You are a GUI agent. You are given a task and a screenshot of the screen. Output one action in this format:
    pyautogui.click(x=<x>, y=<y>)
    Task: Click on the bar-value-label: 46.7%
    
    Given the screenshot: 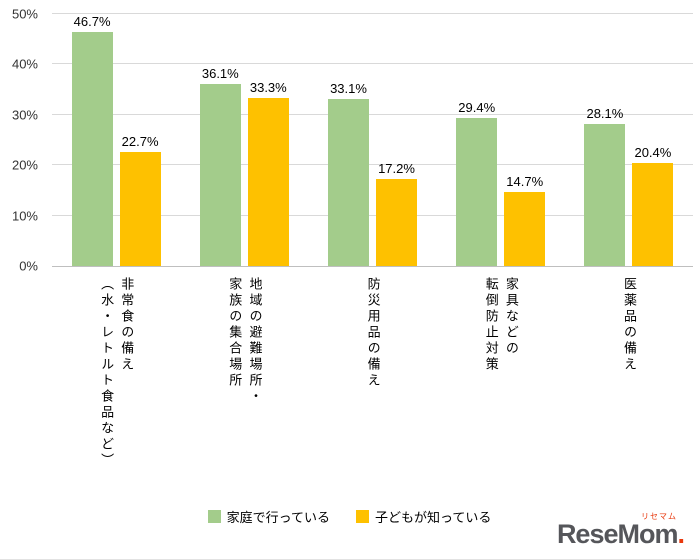 What is the action you would take?
    pyautogui.click(x=92, y=21)
    